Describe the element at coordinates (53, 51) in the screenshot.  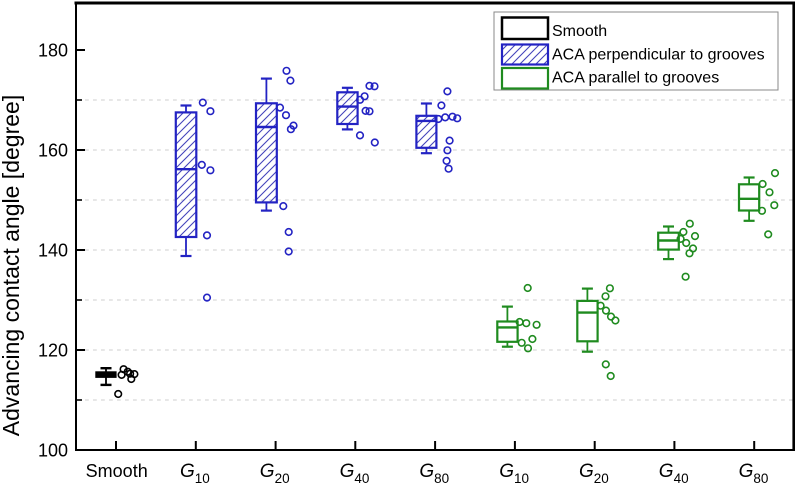
I see `svg-text: 180` at that location.